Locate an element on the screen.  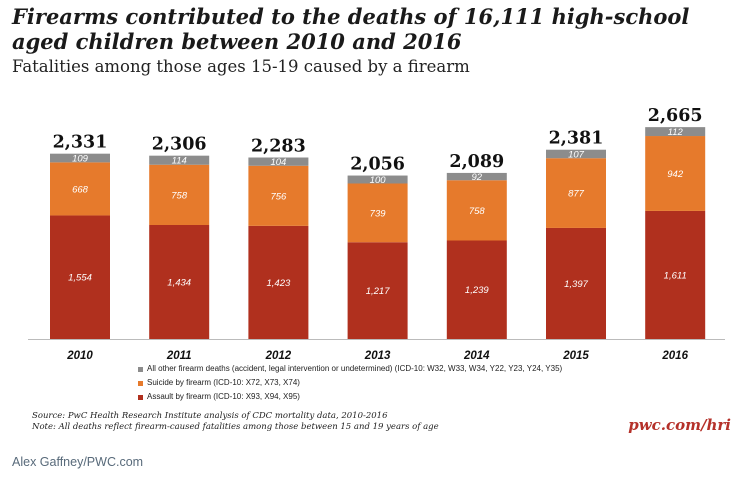
bar-assault-2012 is located at coordinates (278, 282).